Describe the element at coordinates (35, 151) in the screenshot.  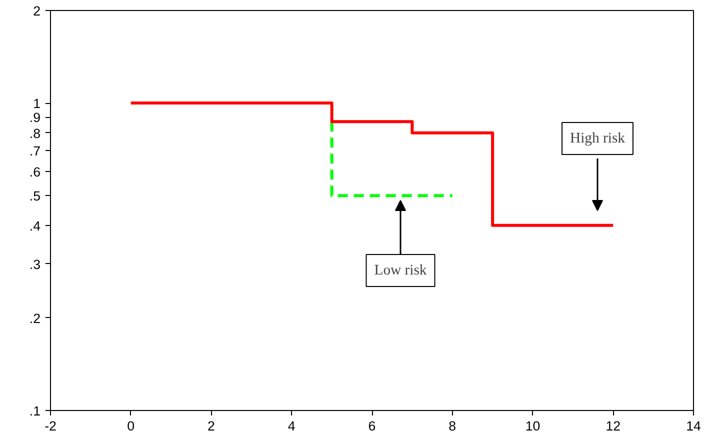
I see `y-tick-label: .7` at that location.